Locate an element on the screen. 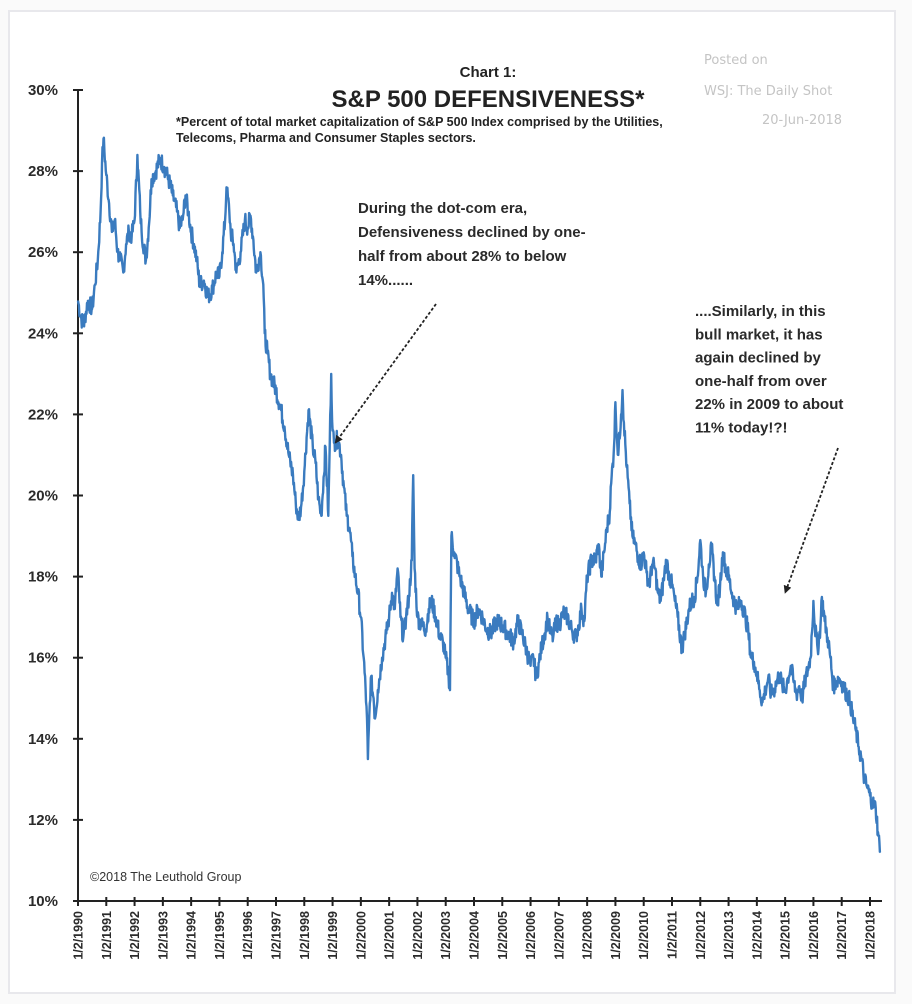 The image size is (912, 1004). x-tick-label: 1/2/2012 is located at coordinates (701, 935).